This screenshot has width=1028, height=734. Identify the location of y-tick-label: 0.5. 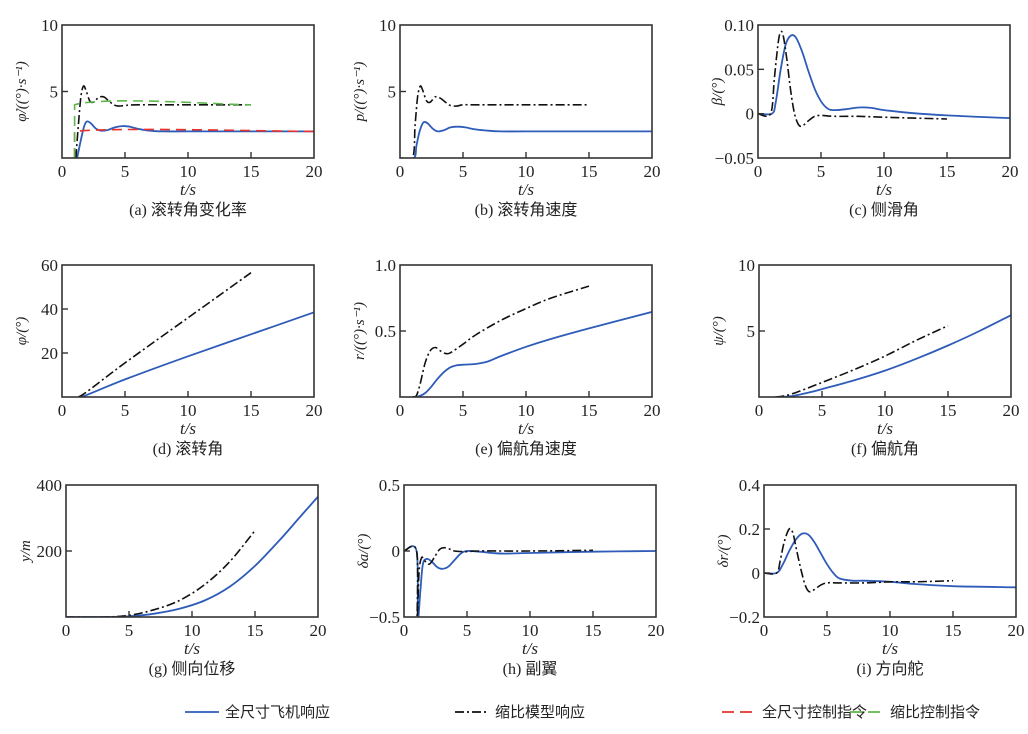
(389, 485).